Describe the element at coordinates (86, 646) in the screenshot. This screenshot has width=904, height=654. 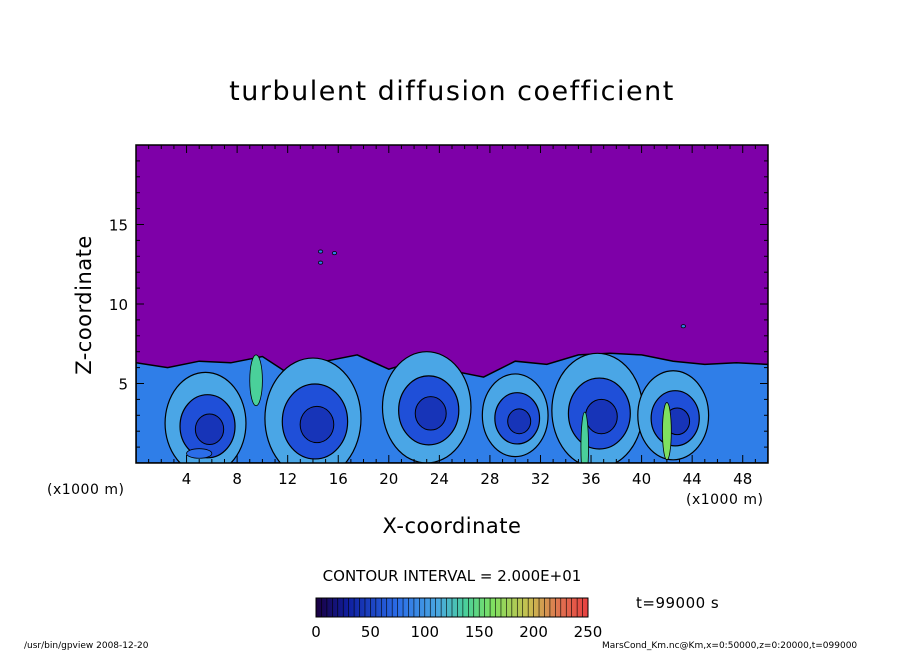
I see `footer-program-date: /usr/bin/gpview 2008-12-20` at that location.